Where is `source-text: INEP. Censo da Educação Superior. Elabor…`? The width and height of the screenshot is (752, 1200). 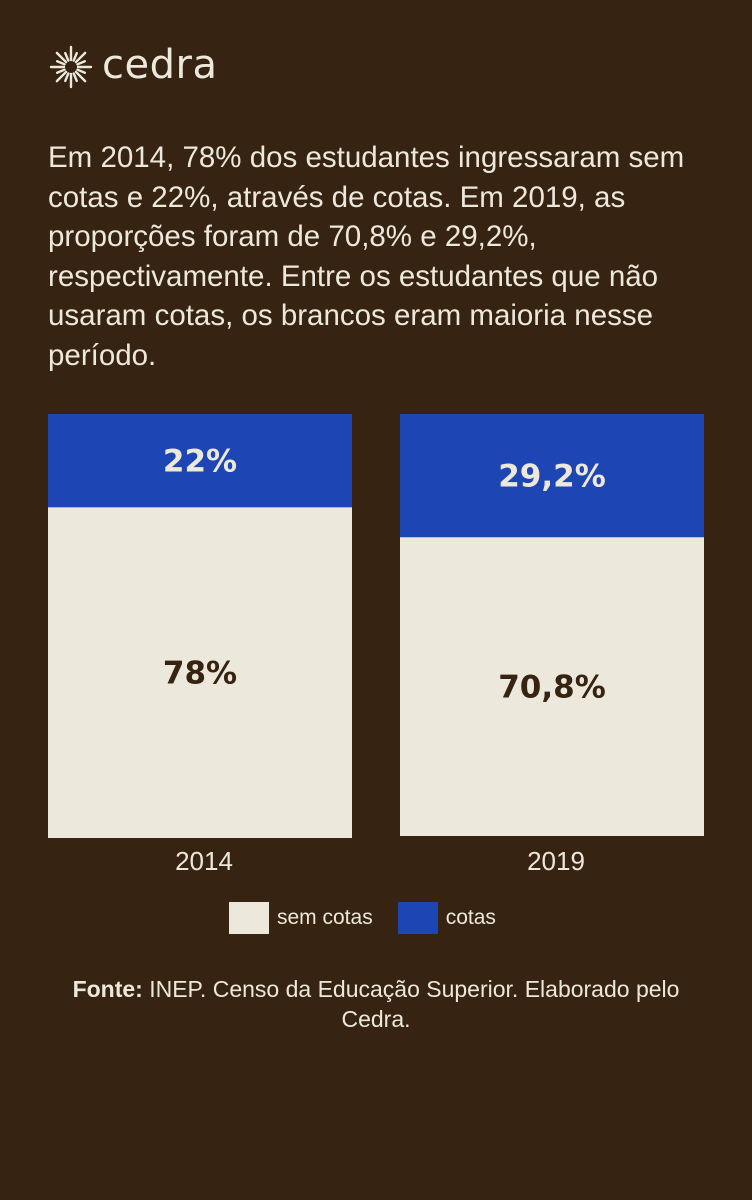
source-text: INEP. Censo da Educação Superior. Elabor… is located at coordinates (411, 1004).